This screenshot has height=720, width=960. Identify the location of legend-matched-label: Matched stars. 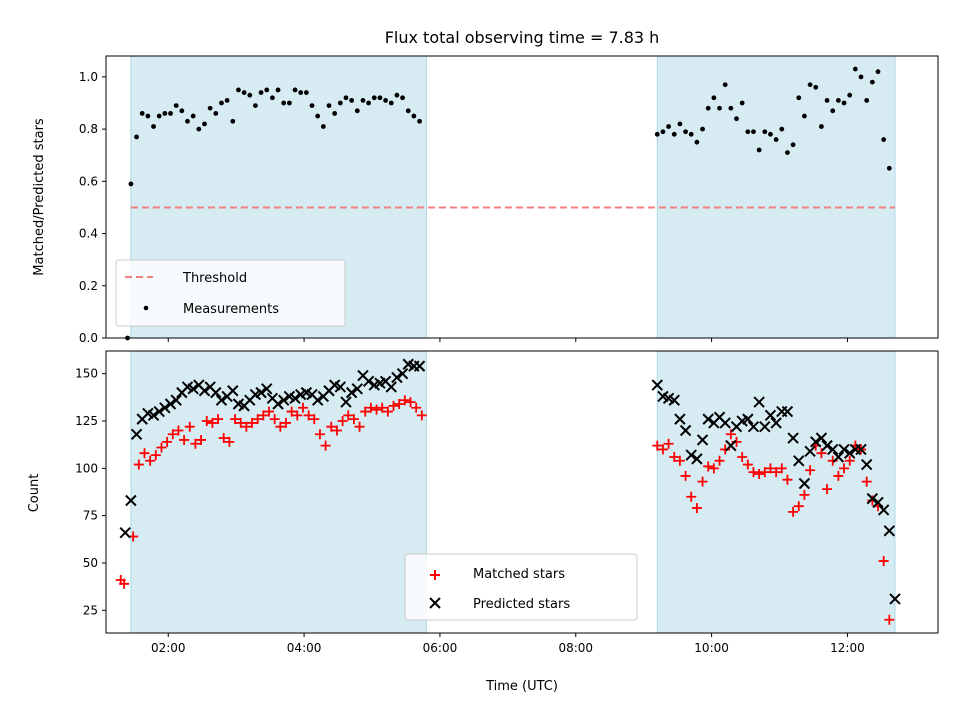
(519, 574).